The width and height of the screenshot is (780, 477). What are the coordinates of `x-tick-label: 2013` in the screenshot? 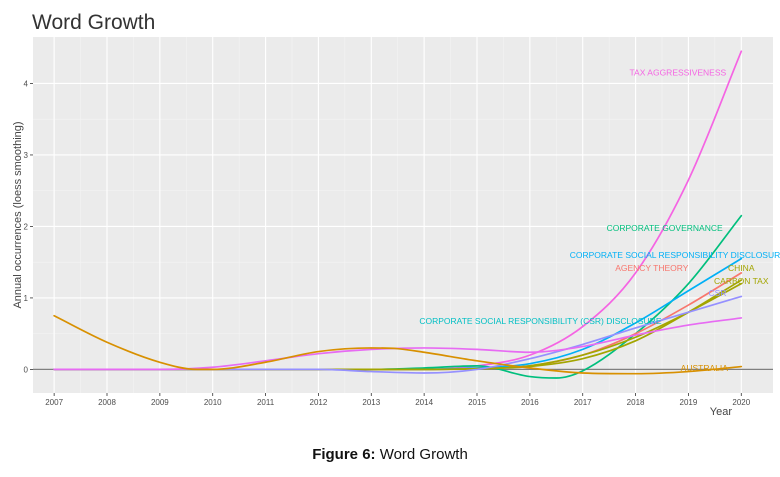 It's located at (371, 402).